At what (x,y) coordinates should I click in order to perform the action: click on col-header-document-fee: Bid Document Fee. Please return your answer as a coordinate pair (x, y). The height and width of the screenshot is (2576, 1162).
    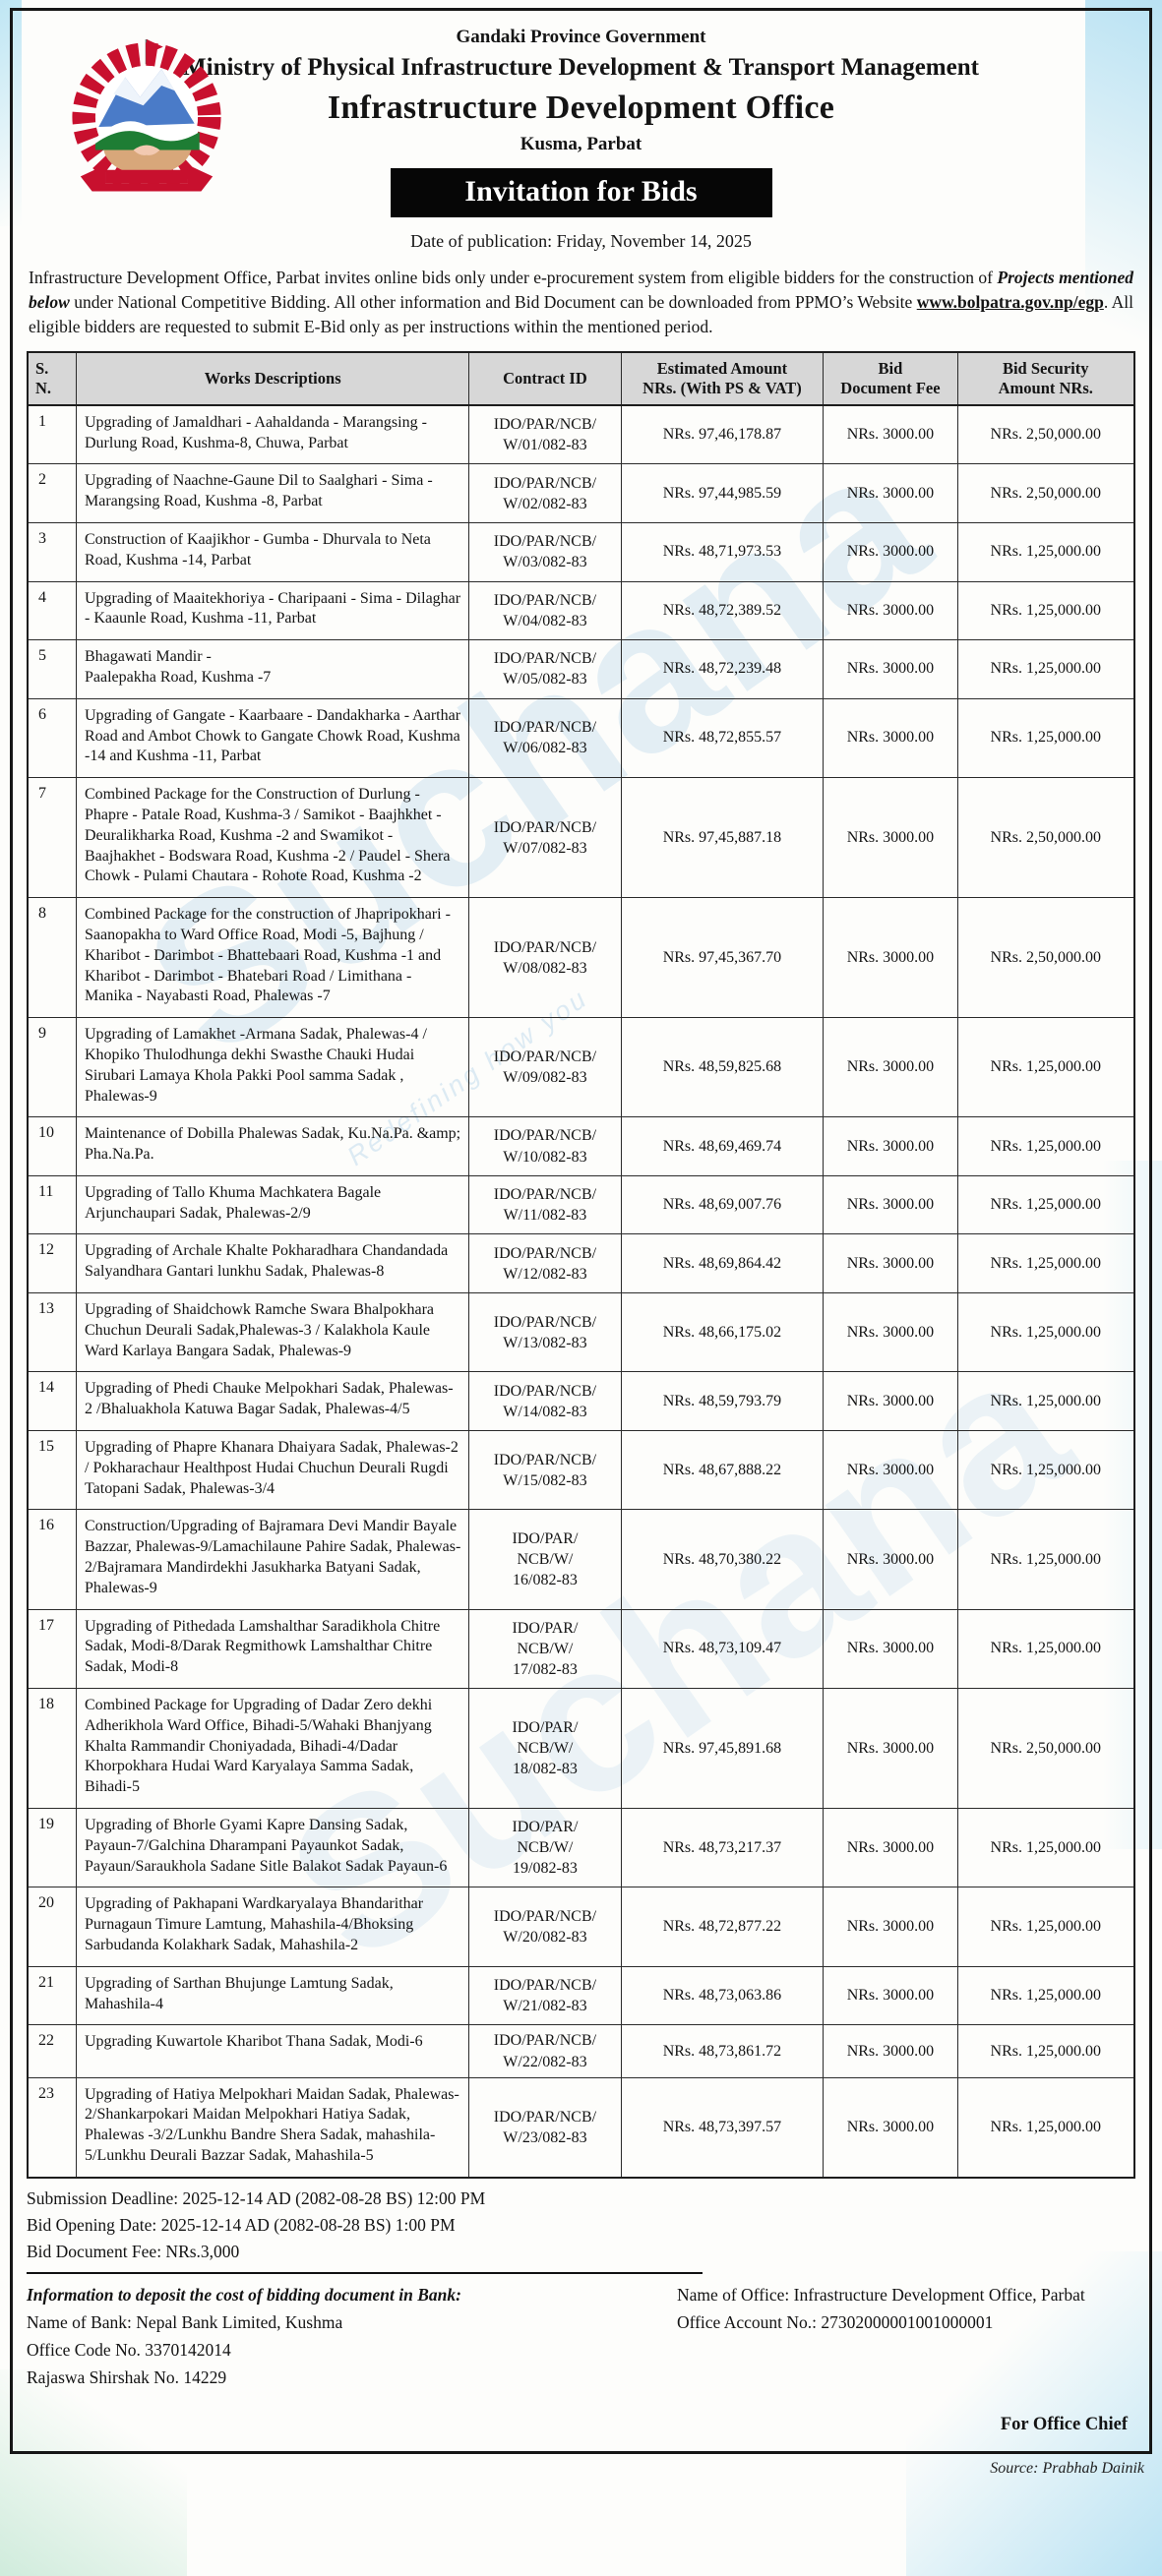
    Looking at the image, I should click on (890, 378).